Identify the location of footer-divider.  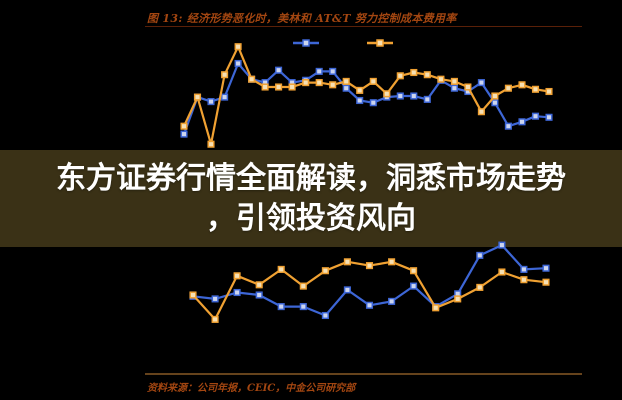
(363, 374).